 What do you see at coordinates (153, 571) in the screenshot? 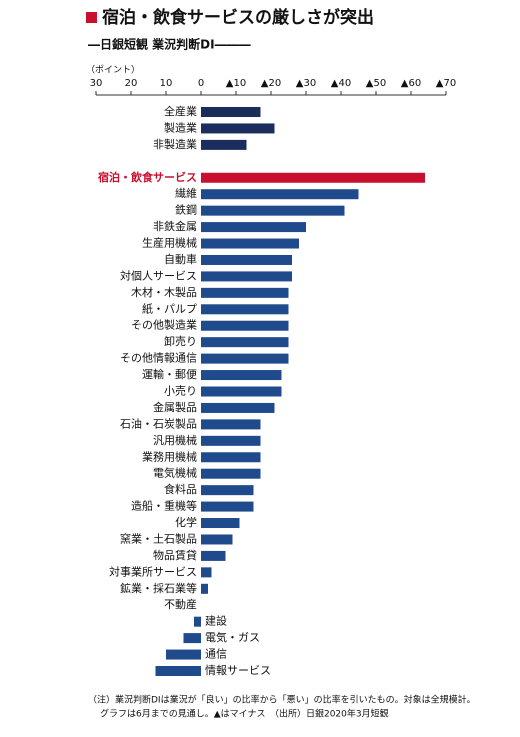
I see `category-label: 対事業所サービス` at bounding box center [153, 571].